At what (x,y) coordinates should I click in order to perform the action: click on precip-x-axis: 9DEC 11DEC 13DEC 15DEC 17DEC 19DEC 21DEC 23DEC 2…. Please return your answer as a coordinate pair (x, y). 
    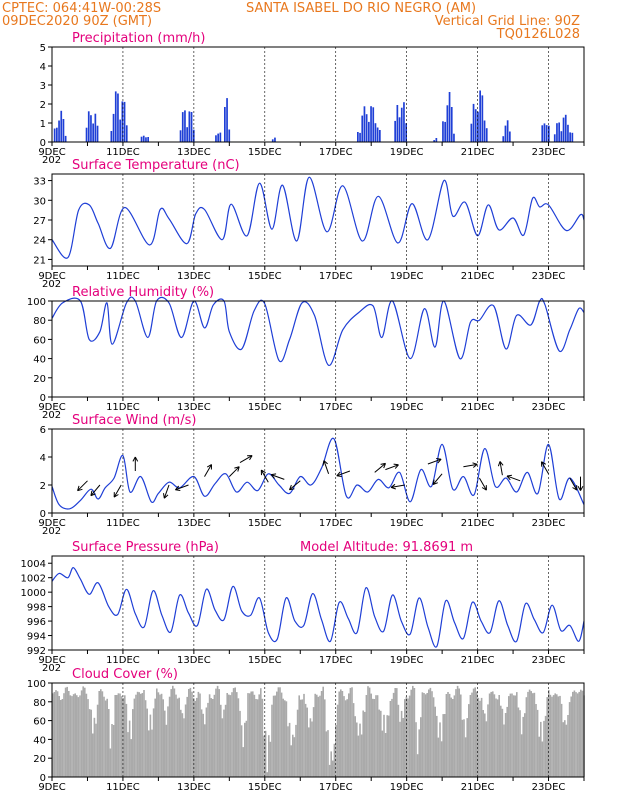
    Looking at the image, I should click on (311, 154).